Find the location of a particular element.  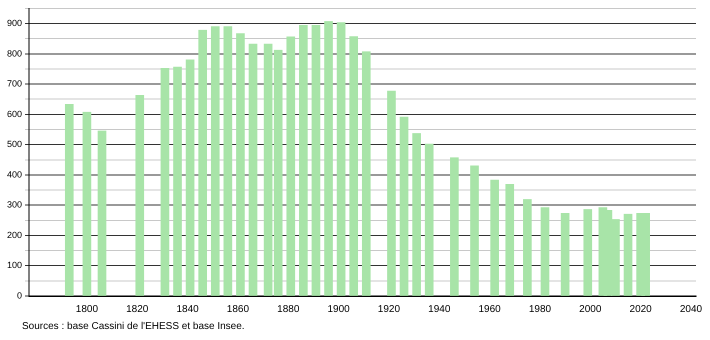

x-tick-label: 1840 is located at coordinates (188, 309).